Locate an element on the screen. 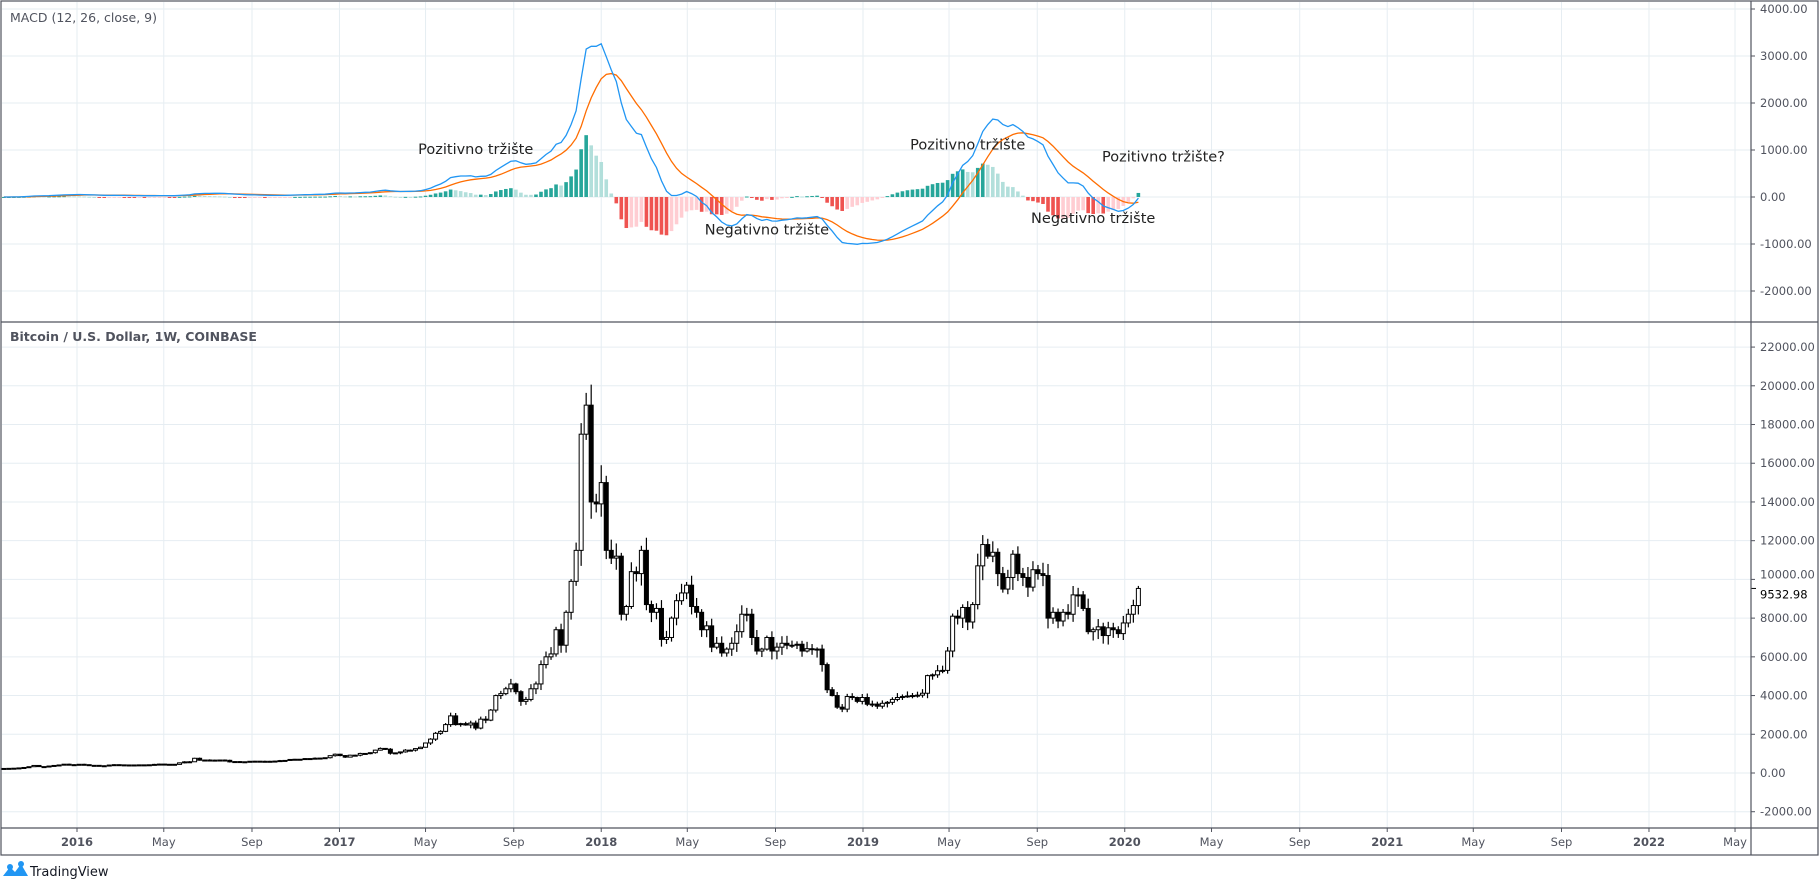  annotation-text: Negativno tržište is located at coordinates (1093, 219).